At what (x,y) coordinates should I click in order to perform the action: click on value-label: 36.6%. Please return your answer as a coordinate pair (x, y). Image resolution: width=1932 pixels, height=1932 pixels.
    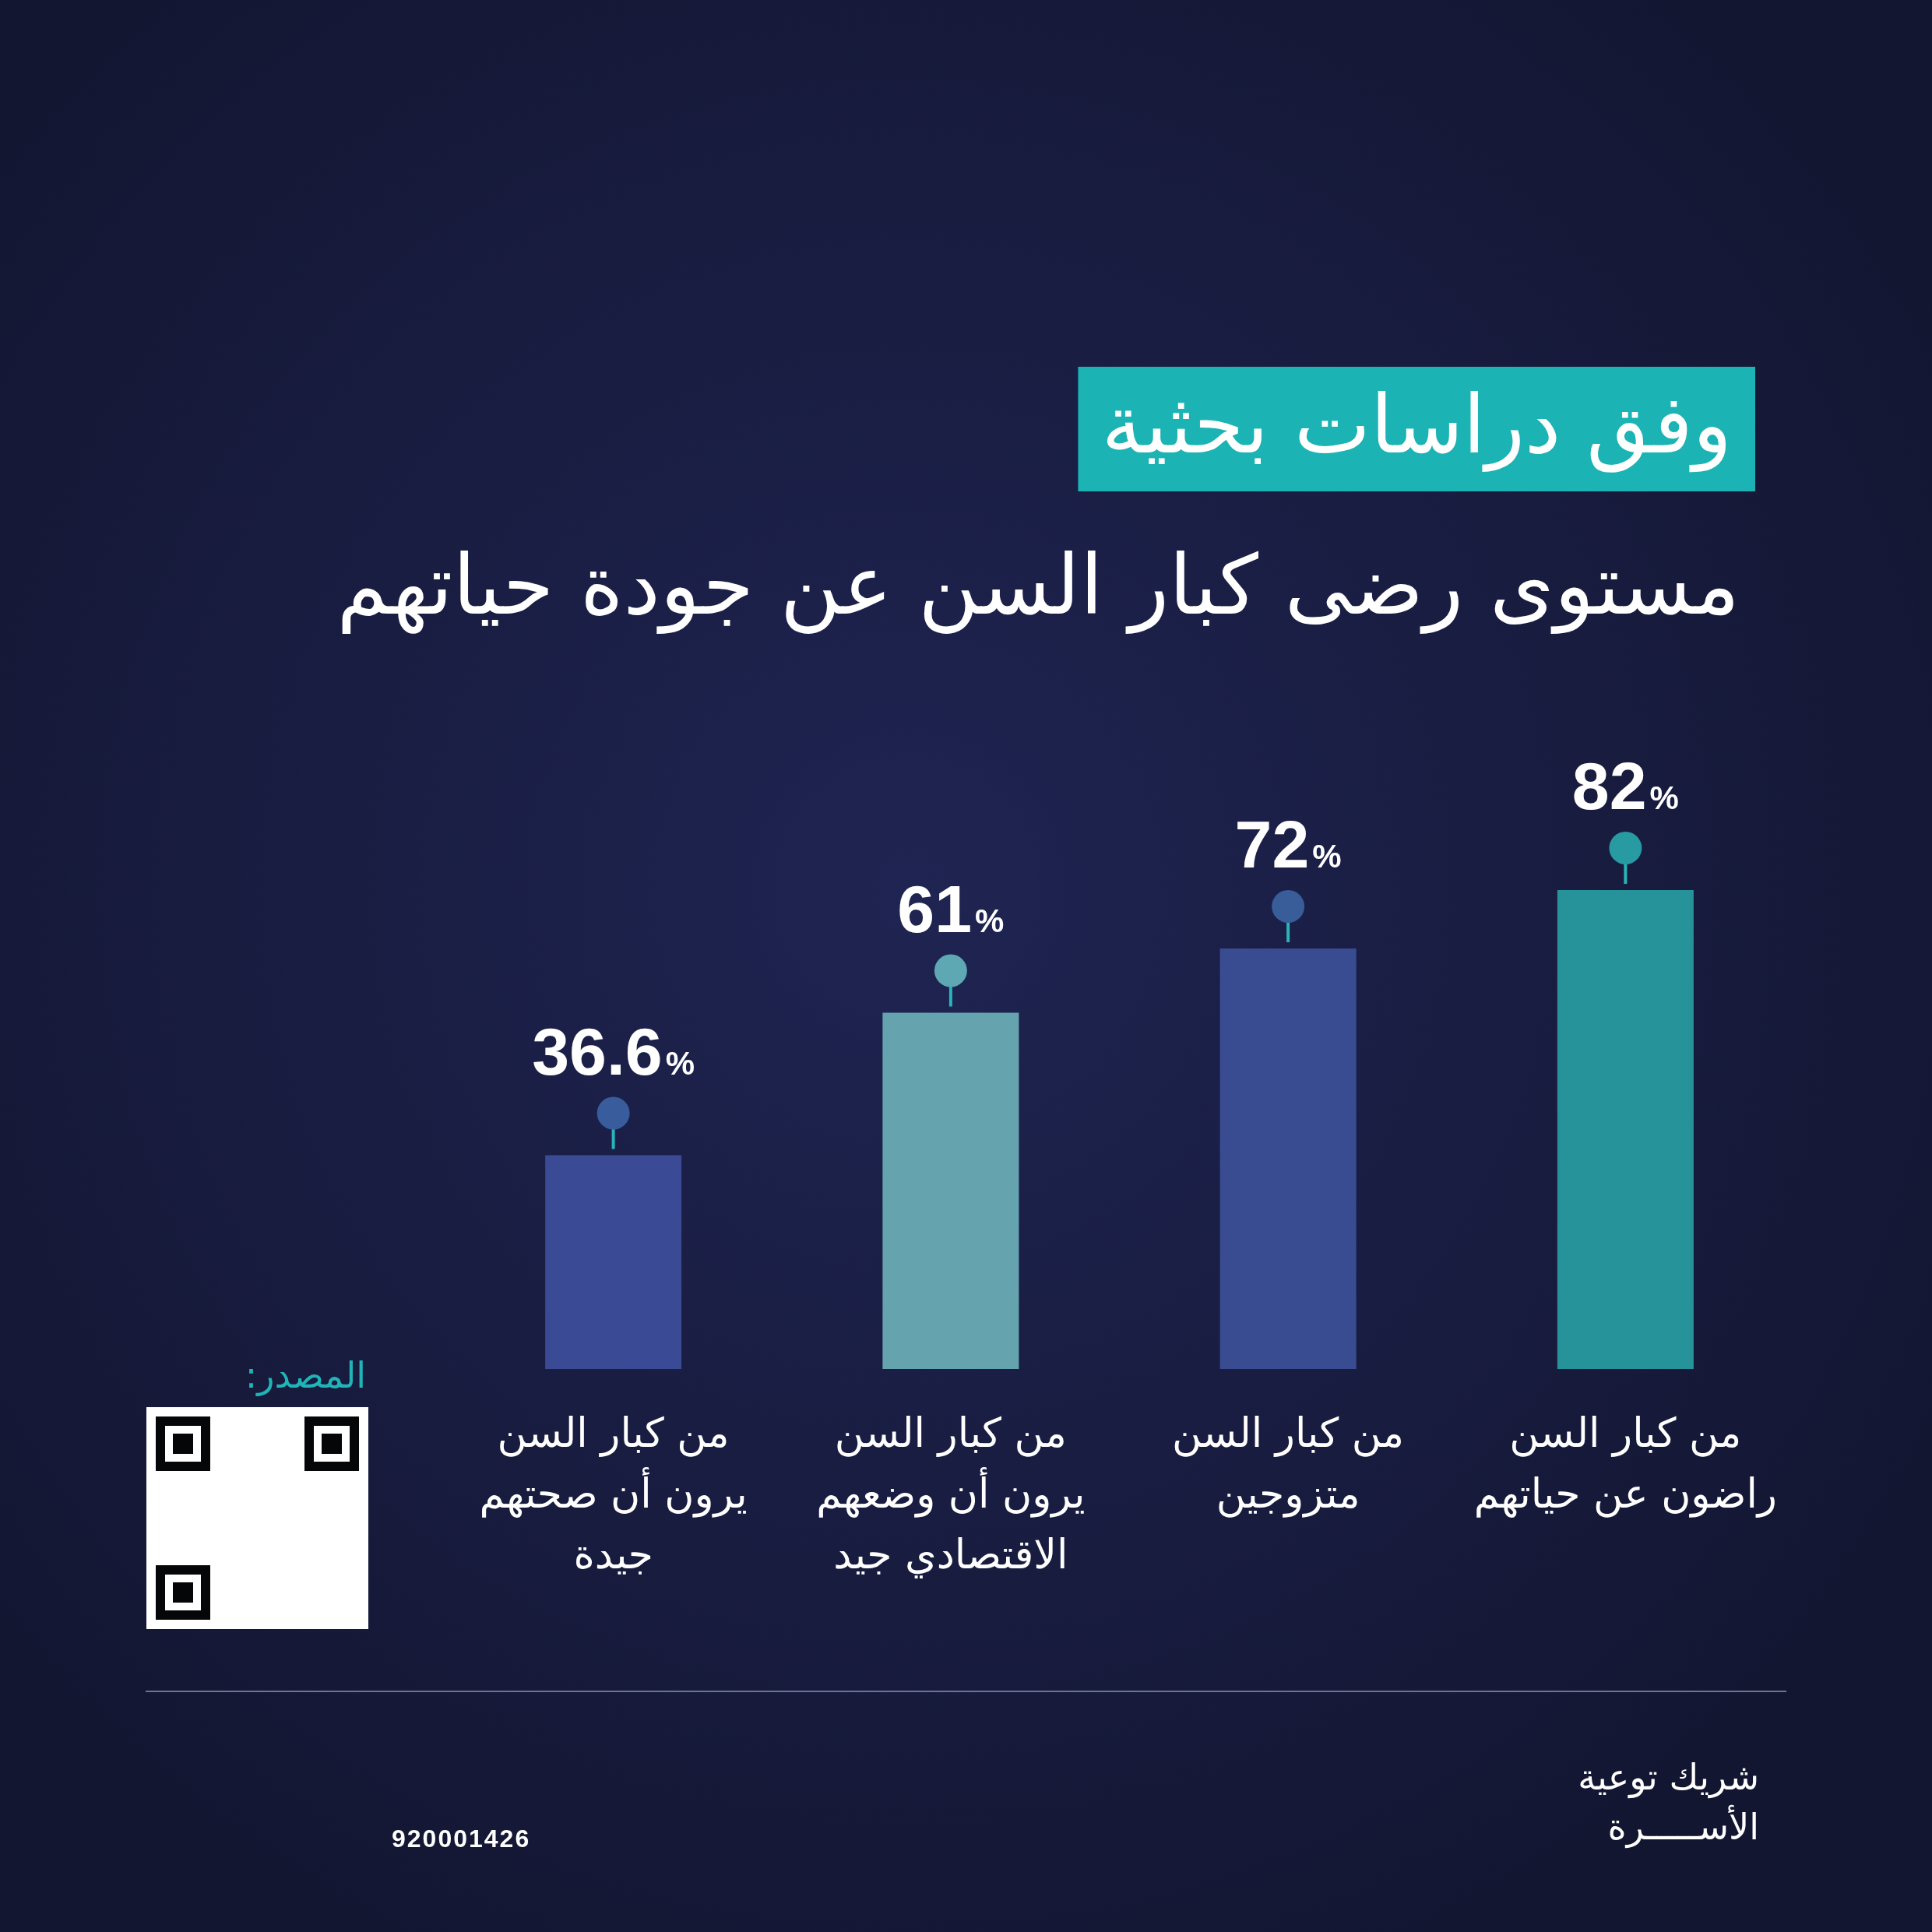
    Looking at the image, I should click on (613, 1051).